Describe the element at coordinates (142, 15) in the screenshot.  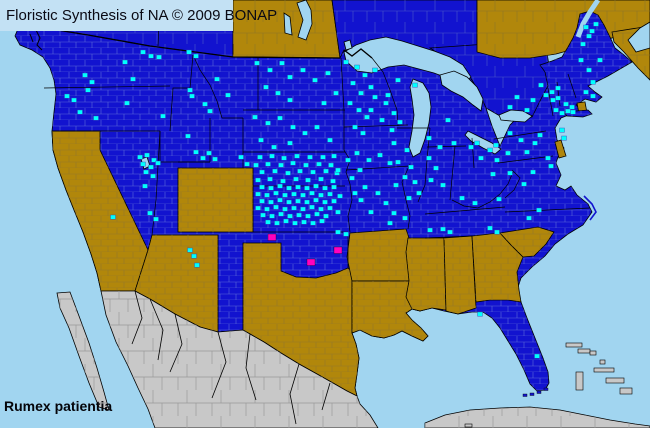
I see `map-title: Floristic Synthesis of NA © 2009 BONAP` at that location.